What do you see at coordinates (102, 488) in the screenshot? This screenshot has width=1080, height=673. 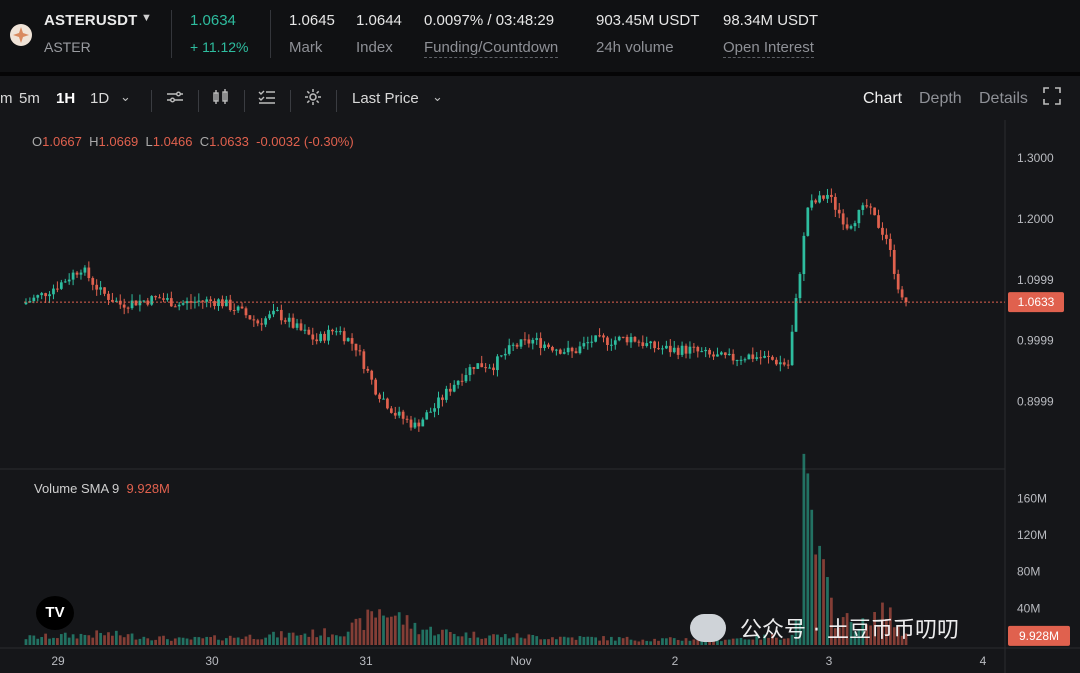 I see `volume-indicator-label: Volume SMA 9 9.928M` at bounding box center [102, 488].